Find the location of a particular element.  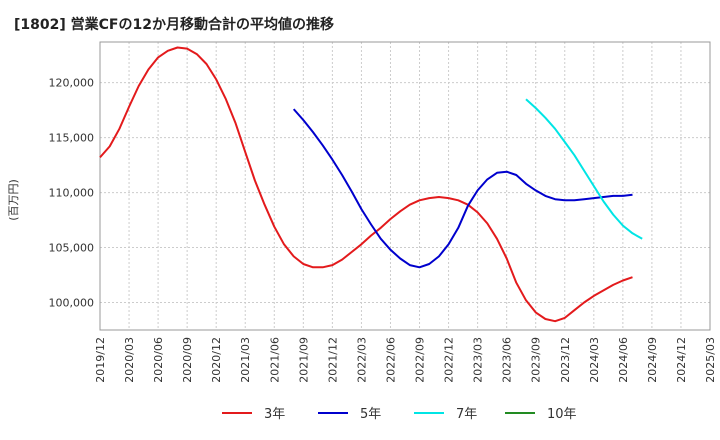

x-tick-label: 2022/09 is located at coordinates (420, 360).